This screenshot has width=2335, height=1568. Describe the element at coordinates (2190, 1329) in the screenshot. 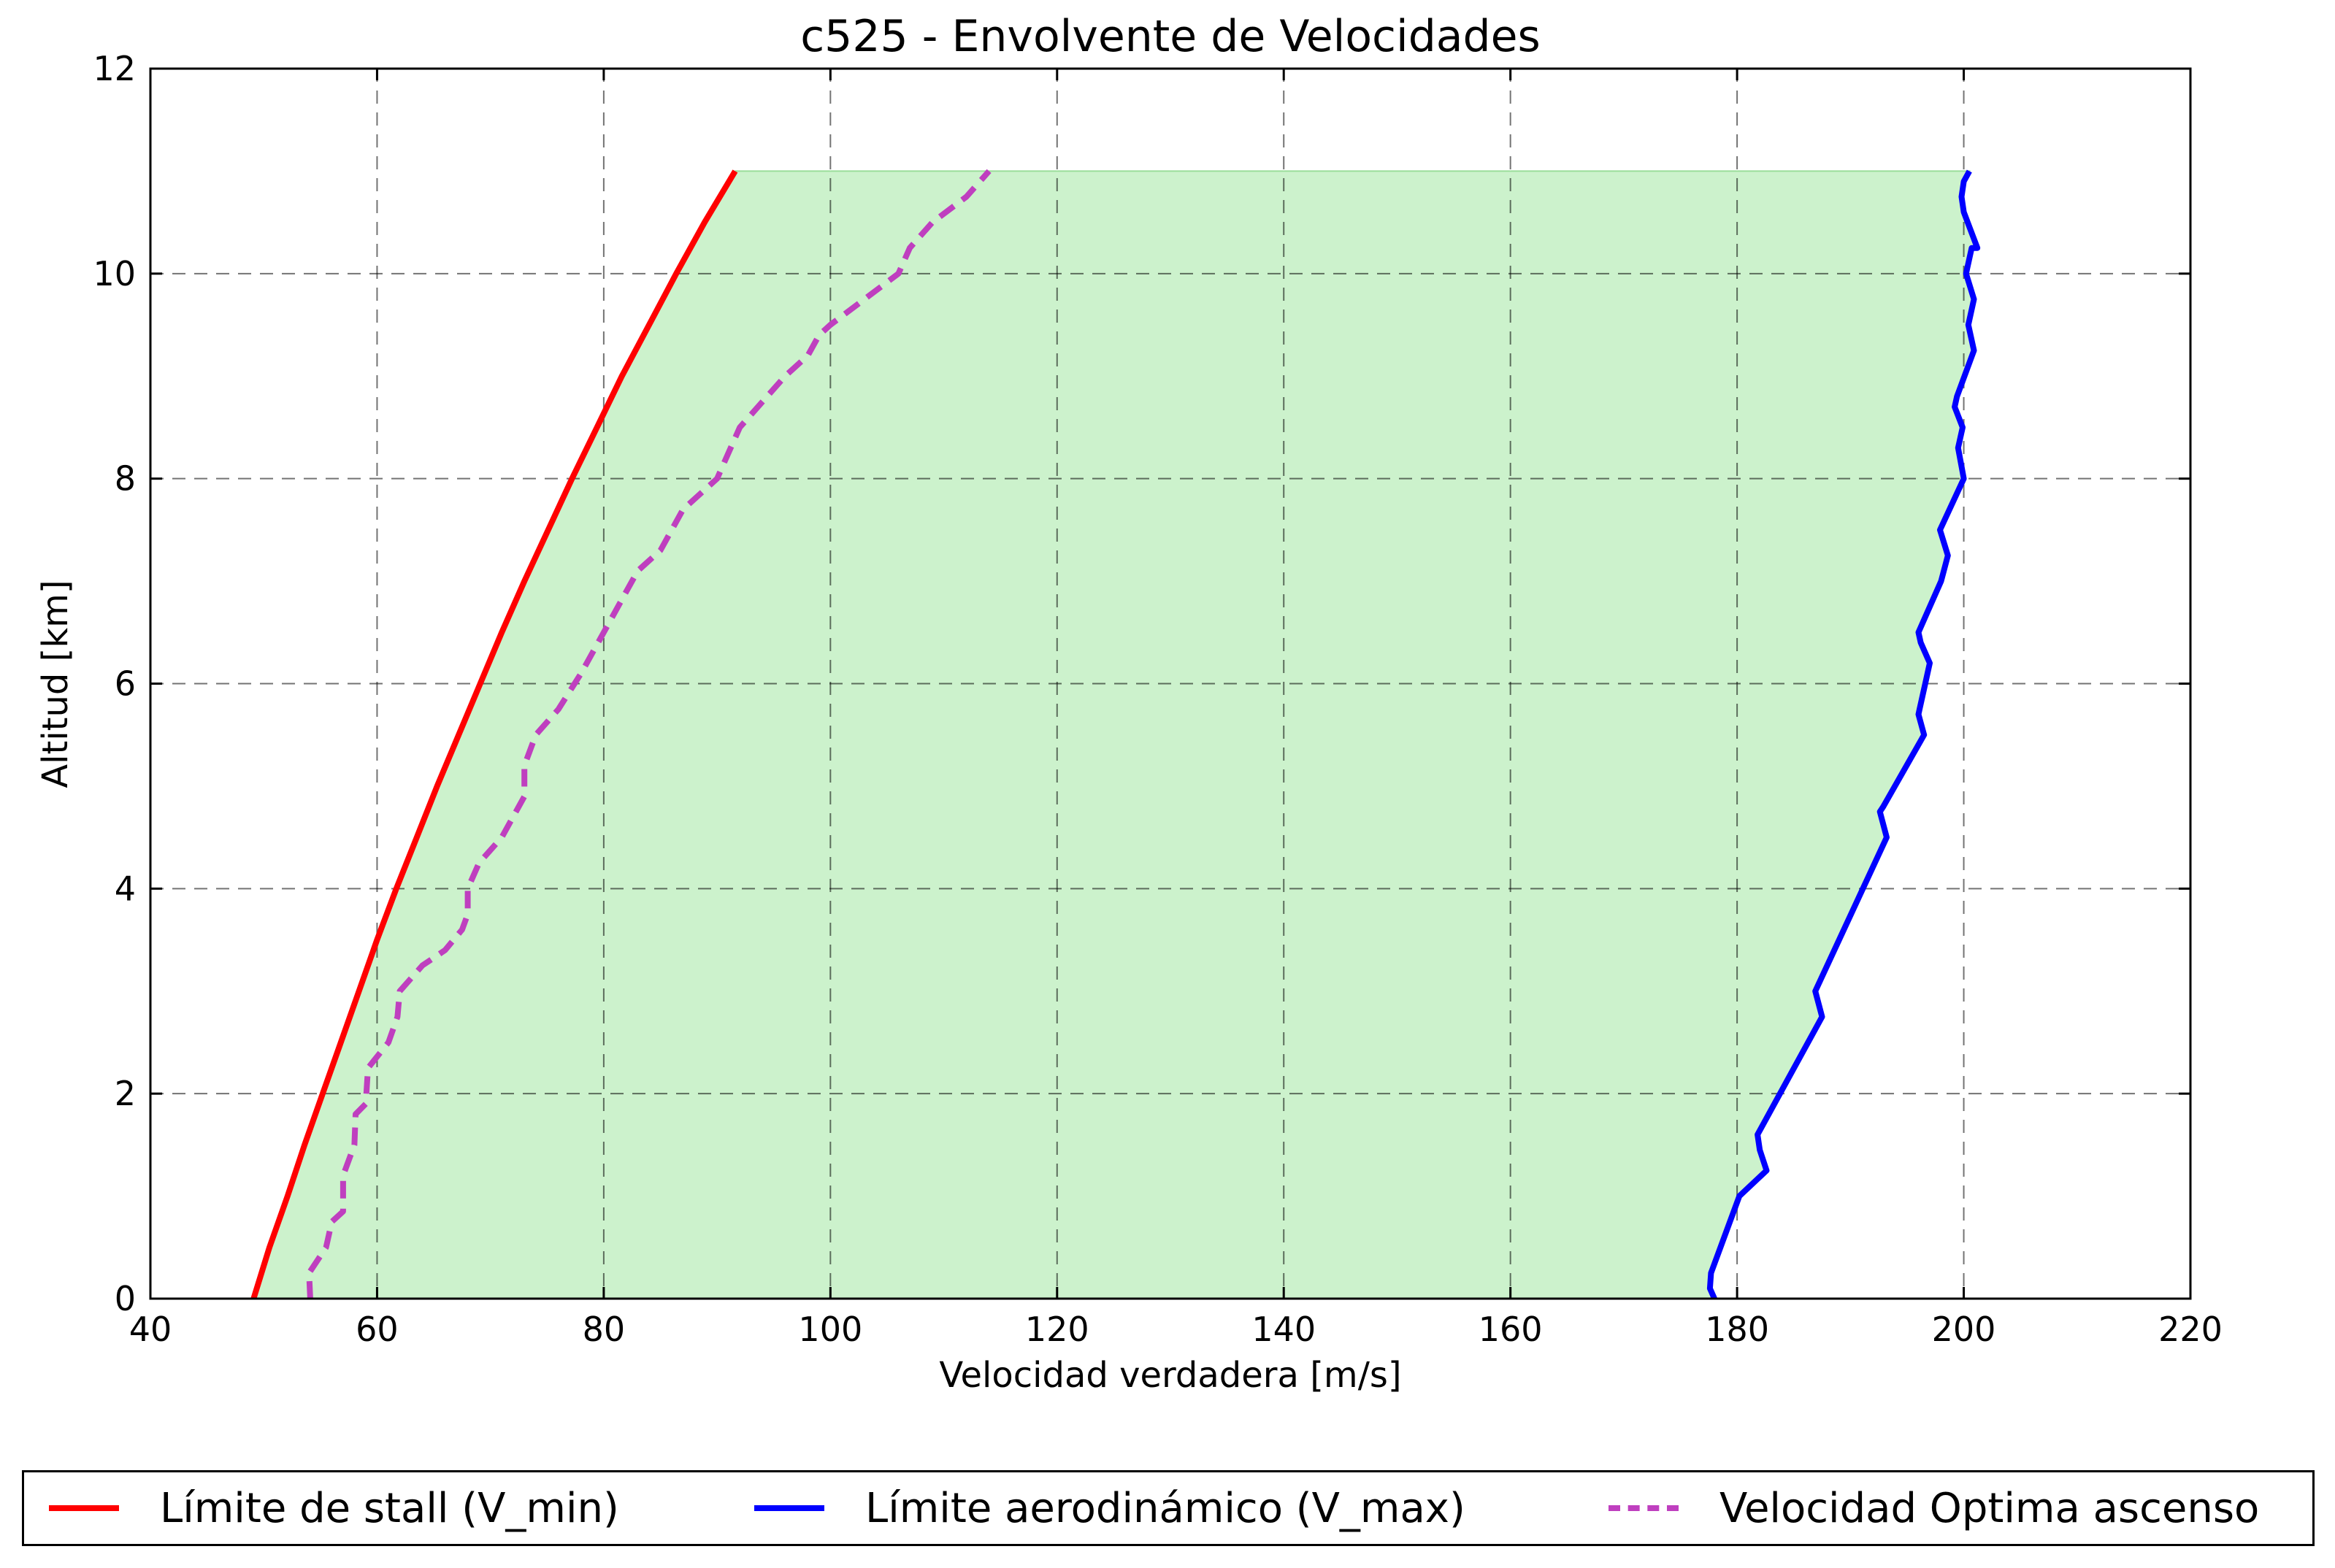

I see `x-tick-label: 220` at that location.